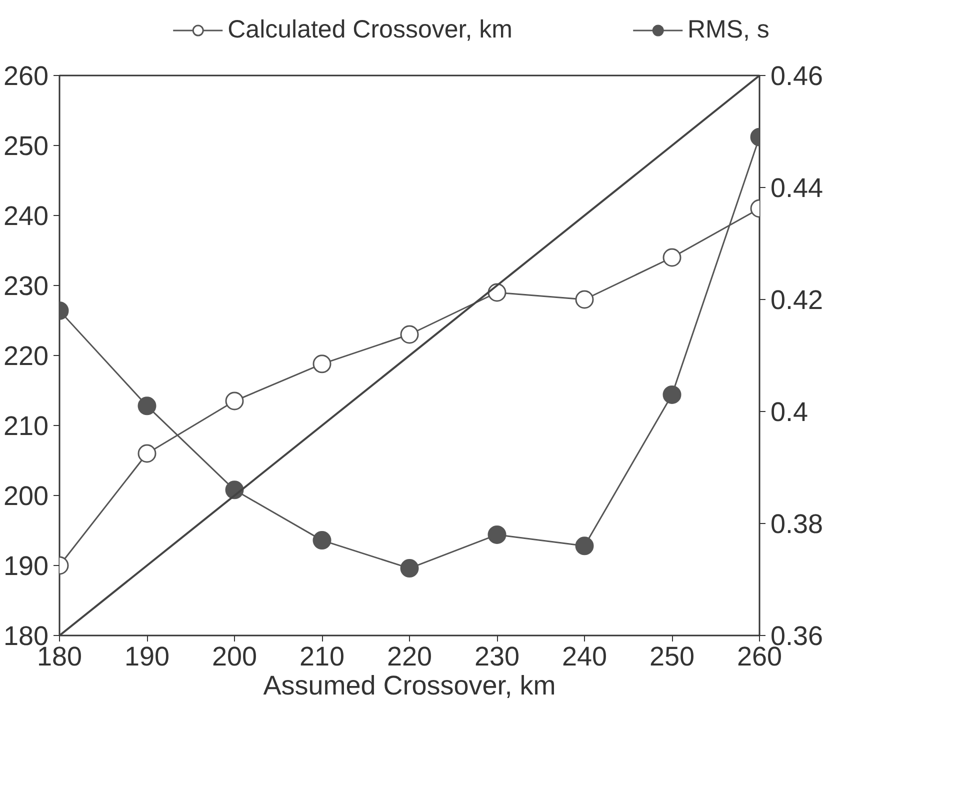 This screenshot has width=965, height=788. What do you see at coordinates (26, 76) in the screenshot?
I see `y-tick-label: 260` at bounding box center [26, 76].